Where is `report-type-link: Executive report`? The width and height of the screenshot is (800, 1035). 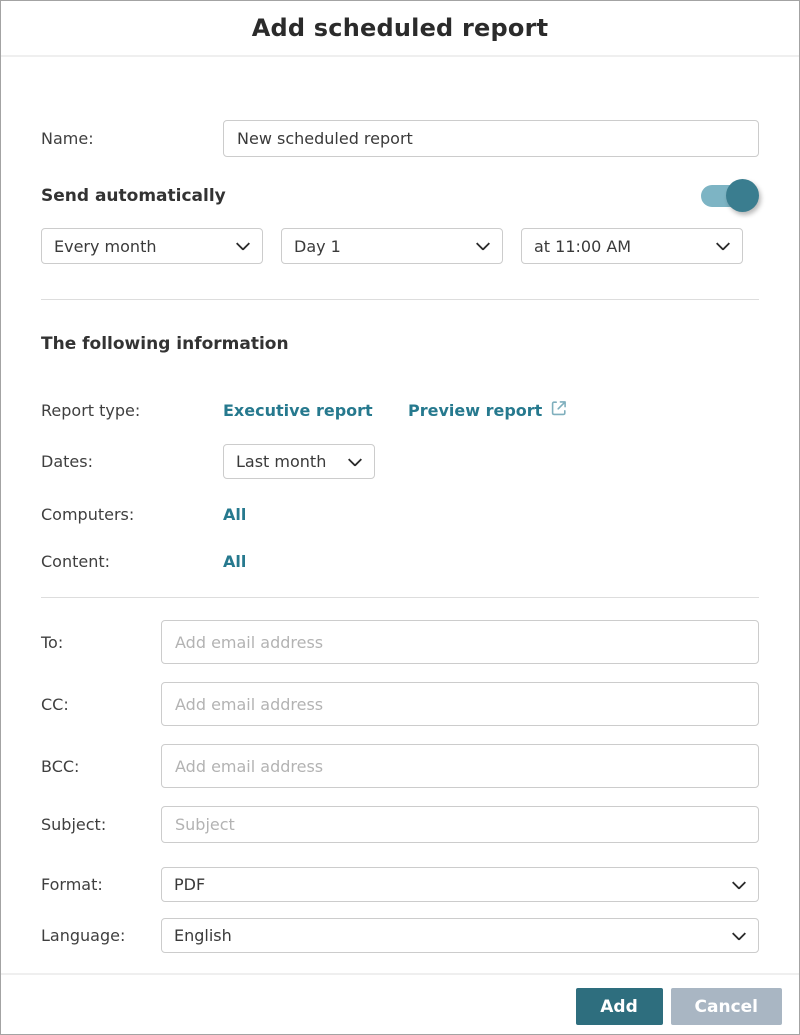
report-type-link: Executive report is located at coordinates (298, 410).